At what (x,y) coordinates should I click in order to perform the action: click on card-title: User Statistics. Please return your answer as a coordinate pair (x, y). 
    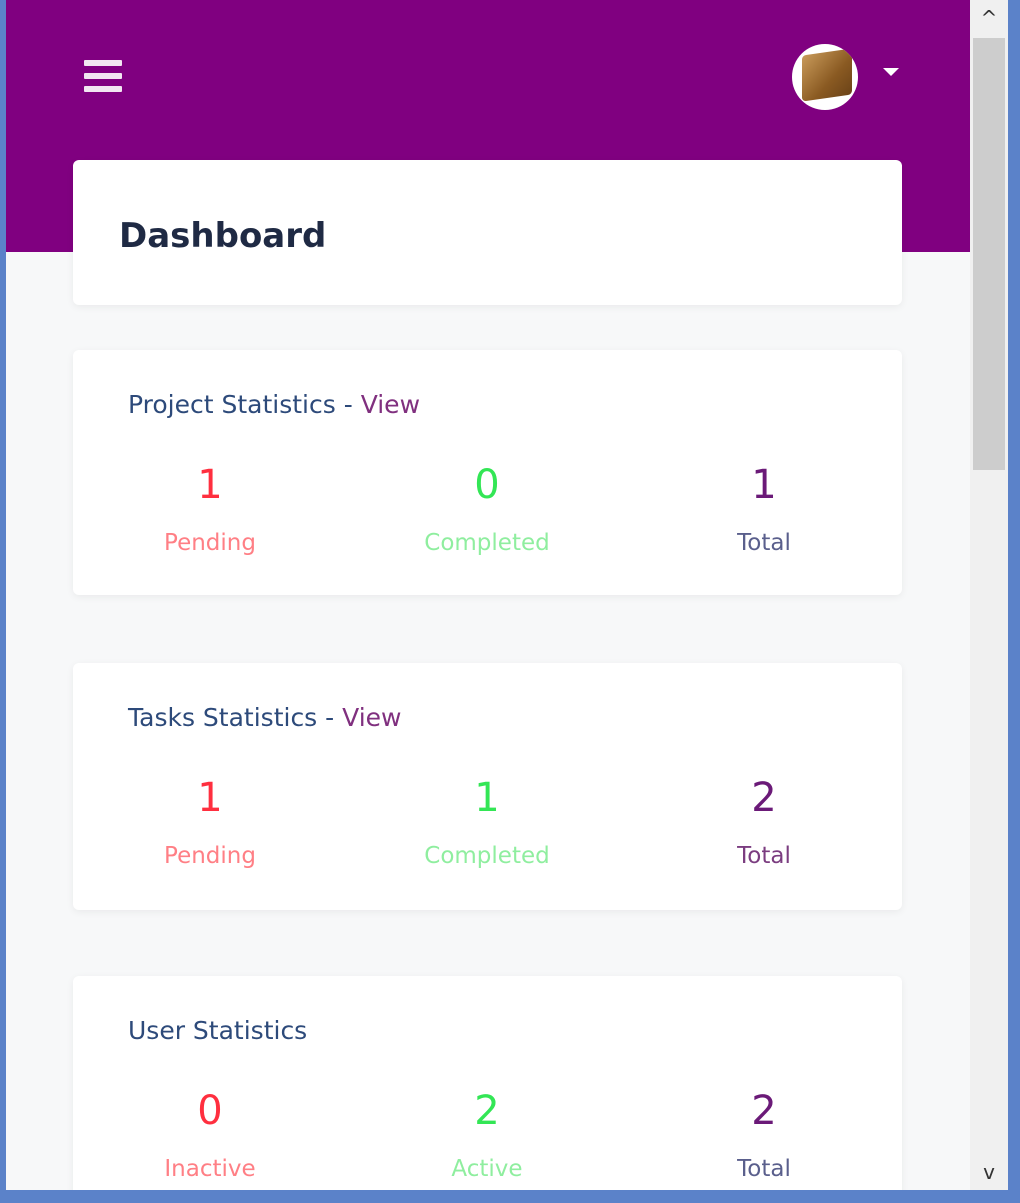
    Looking at the image, I should click on (218, 1030).